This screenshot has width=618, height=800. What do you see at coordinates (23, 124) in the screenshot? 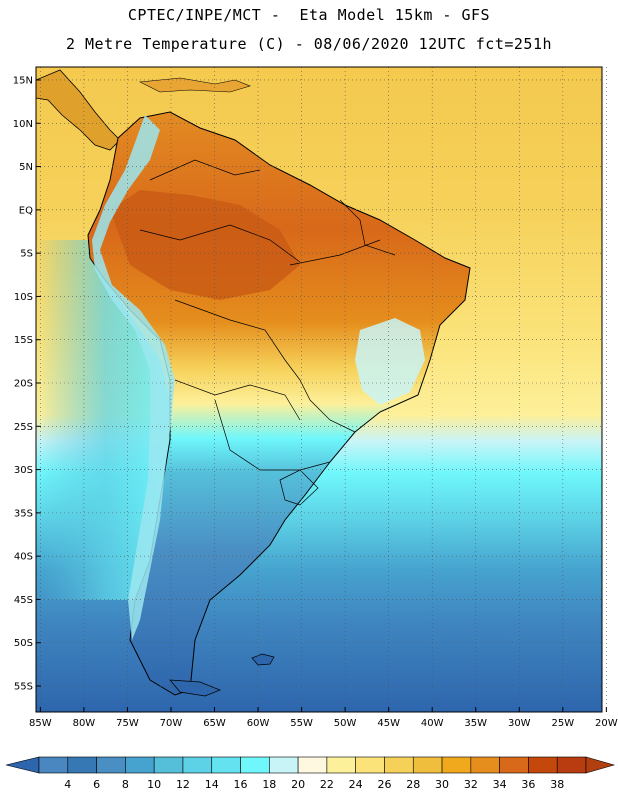
I see `lat-label: 10N` at bounding box center [23, 124].